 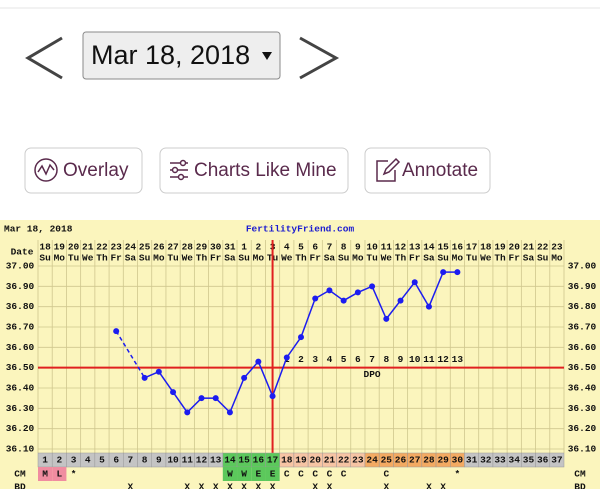 What do you see at coordinates (427, 170) in the screenshot?
I see `annotate-button: Annotate` at bounding box center [427, 170].